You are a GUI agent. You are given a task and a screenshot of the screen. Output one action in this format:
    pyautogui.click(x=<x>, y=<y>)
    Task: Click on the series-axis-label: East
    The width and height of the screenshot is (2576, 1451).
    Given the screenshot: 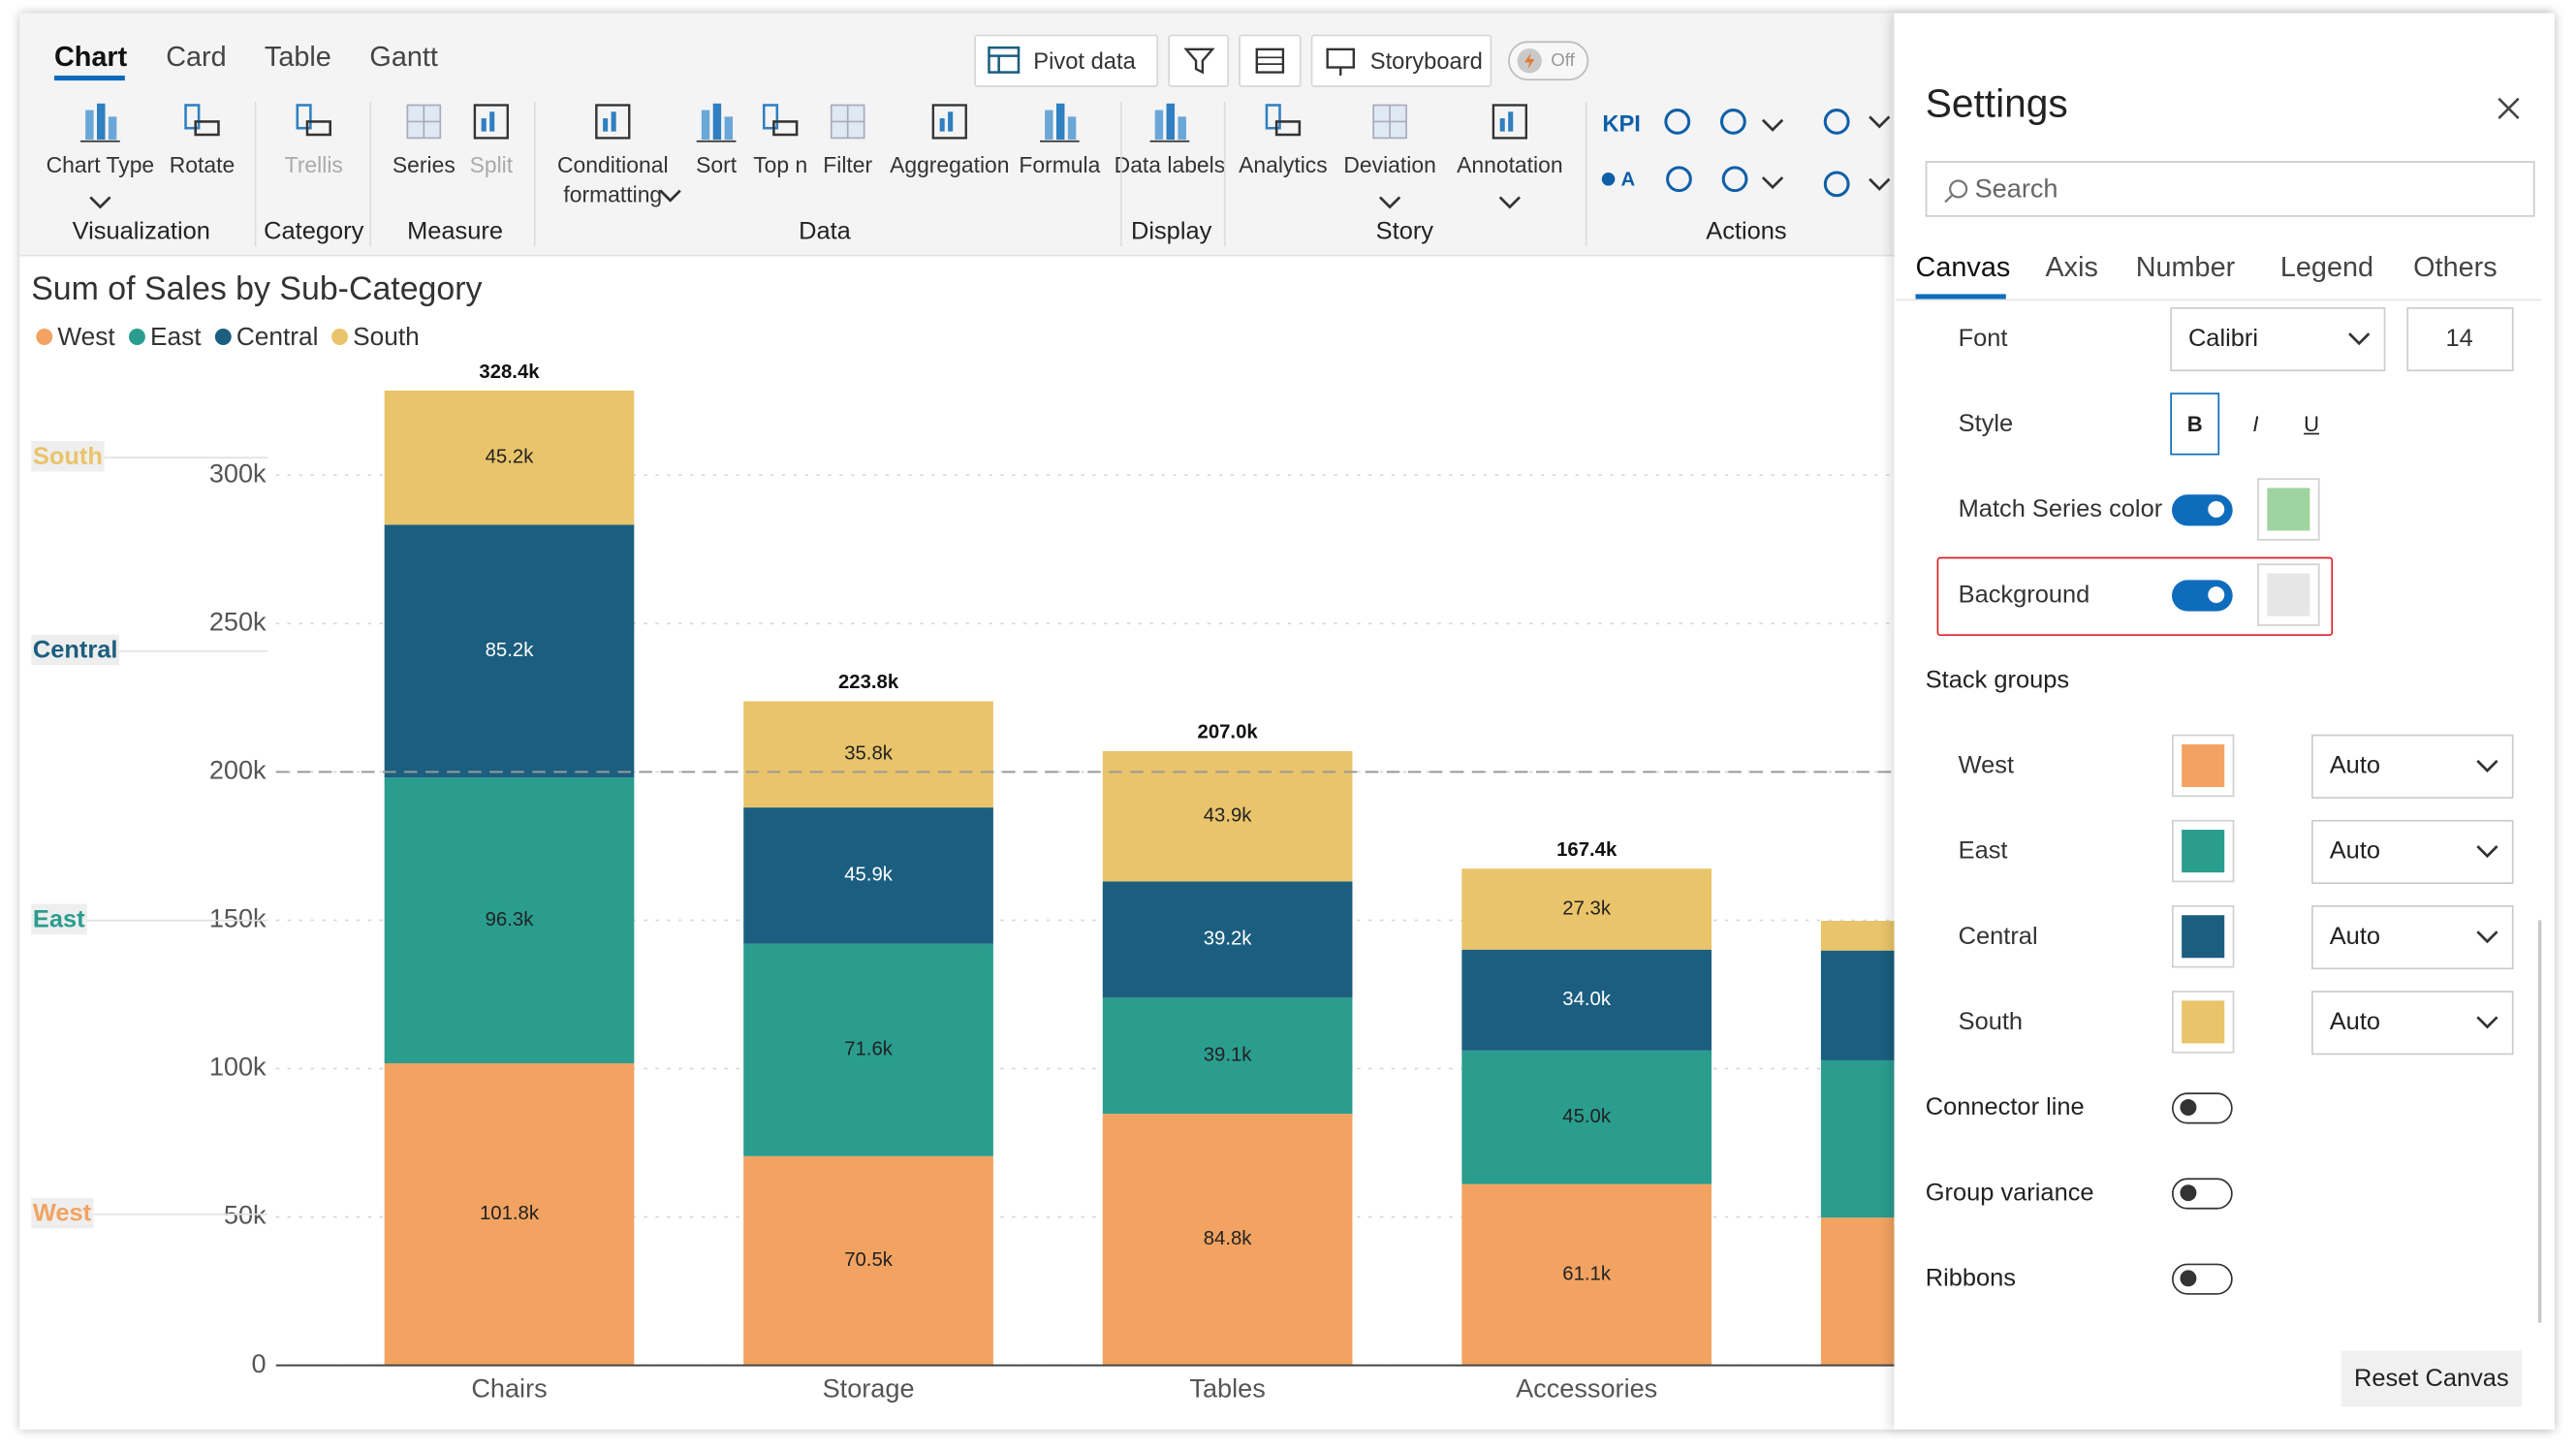 What is the action you would take?
    pyautogui.click(x=59, y=918)
    